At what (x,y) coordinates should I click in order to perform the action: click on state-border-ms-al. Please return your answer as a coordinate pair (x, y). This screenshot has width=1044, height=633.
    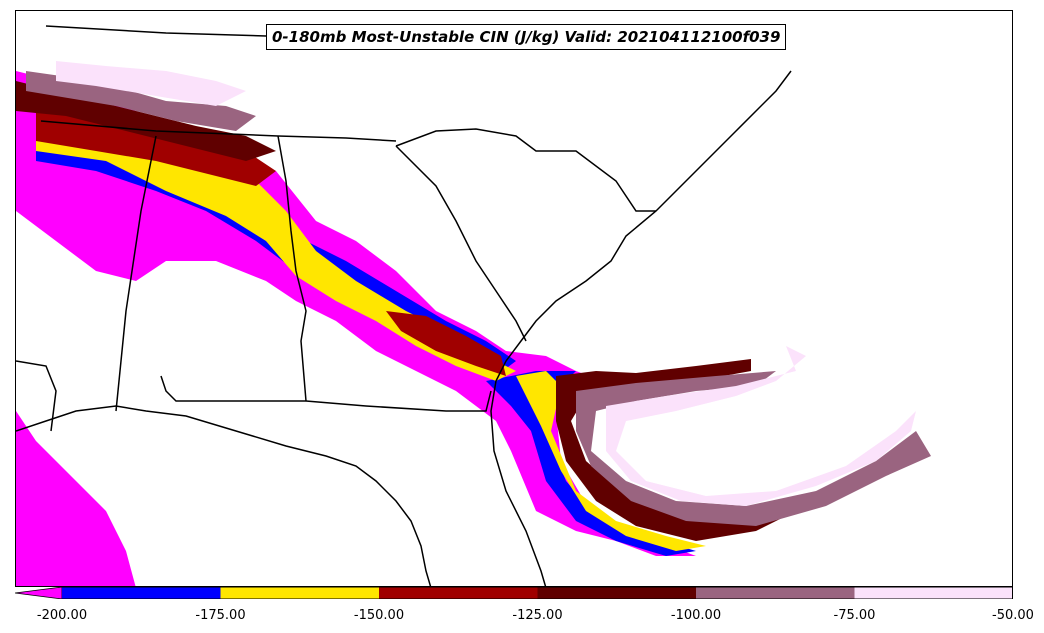
    Looking at the image, I should click on (136, 273).